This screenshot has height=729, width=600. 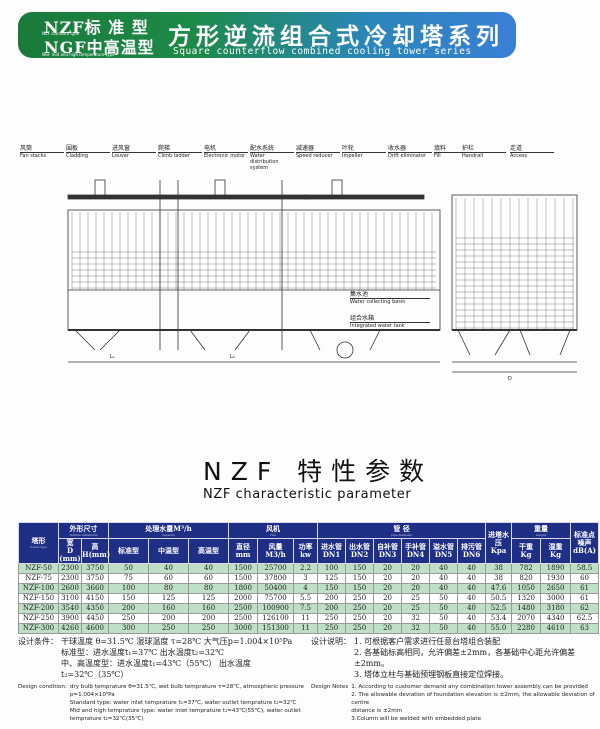 What do you see at coordinates (360, 551) in the screenshot?
I see `th-dn2: 出水管 DN2` at bounding box center [360, 551].